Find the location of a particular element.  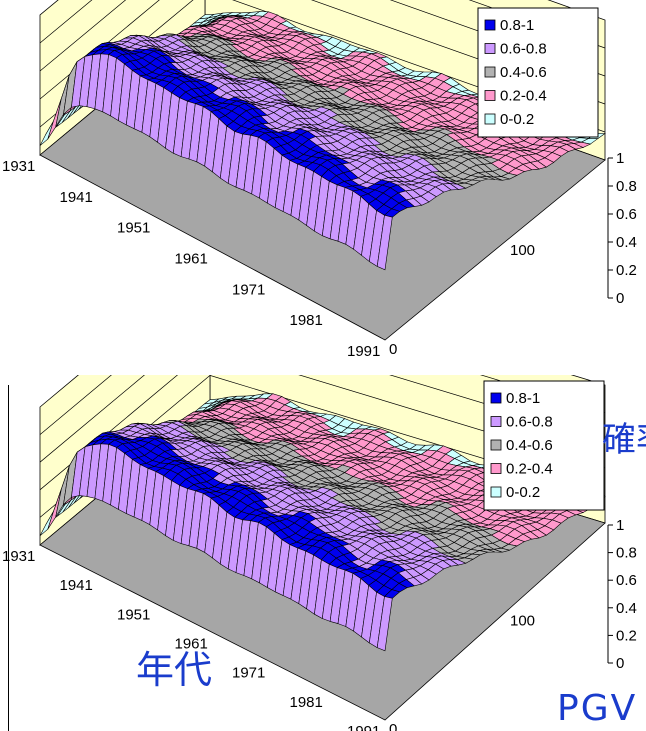

annotation-years: 年代 is located at coordinates (174, 670).